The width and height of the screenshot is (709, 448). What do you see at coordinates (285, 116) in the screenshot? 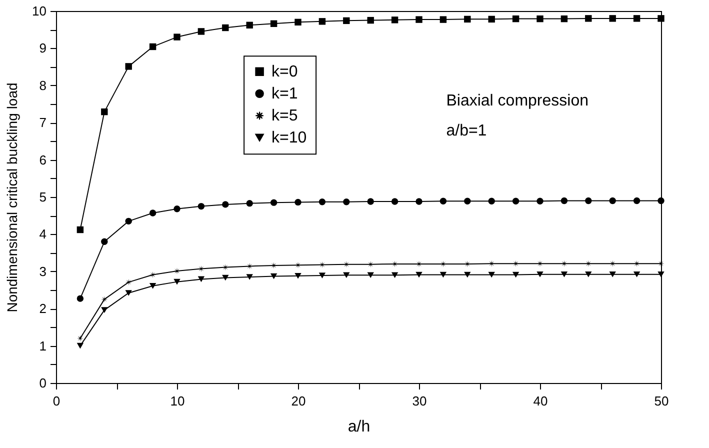
I see `legend-label: k=5` at bounding box center [285, 116].